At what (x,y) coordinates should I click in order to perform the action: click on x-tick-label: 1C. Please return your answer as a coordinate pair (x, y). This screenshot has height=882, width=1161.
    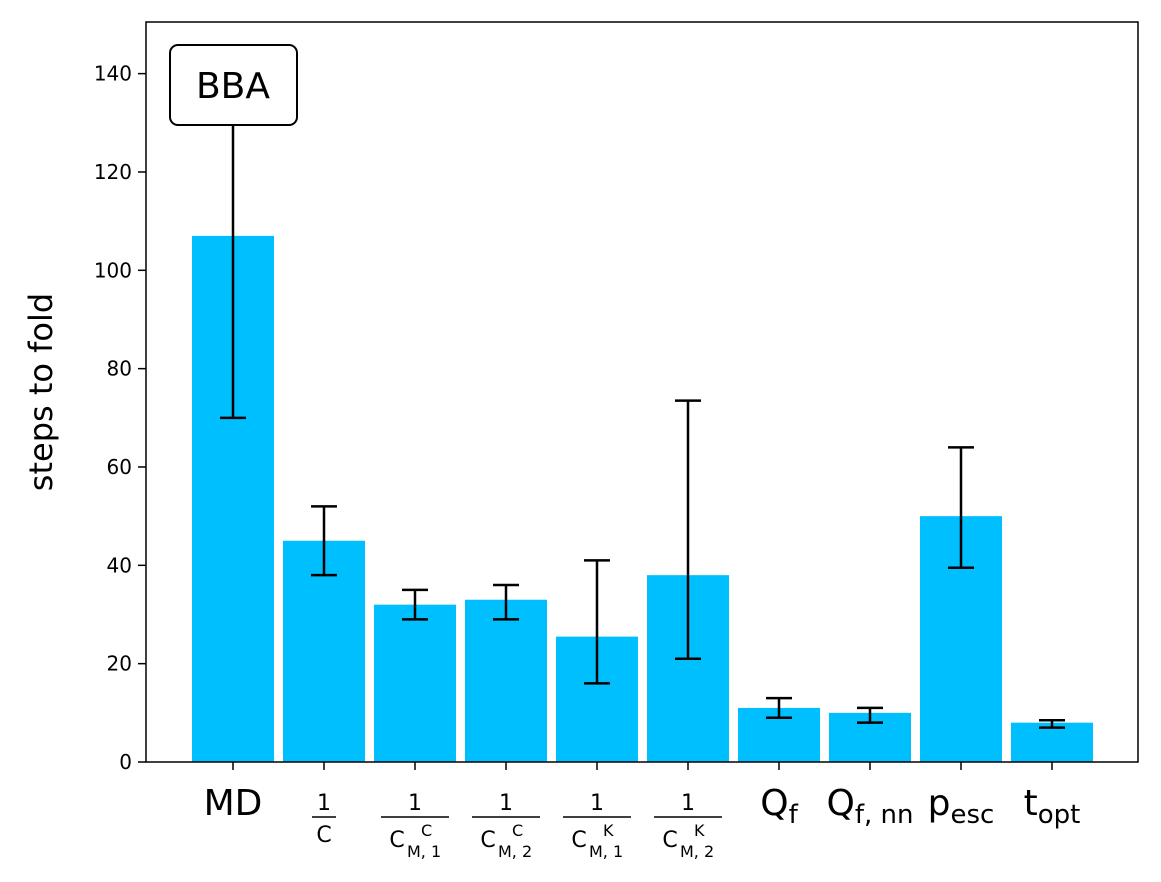
    Looking at the image, I should click on (324, 819).